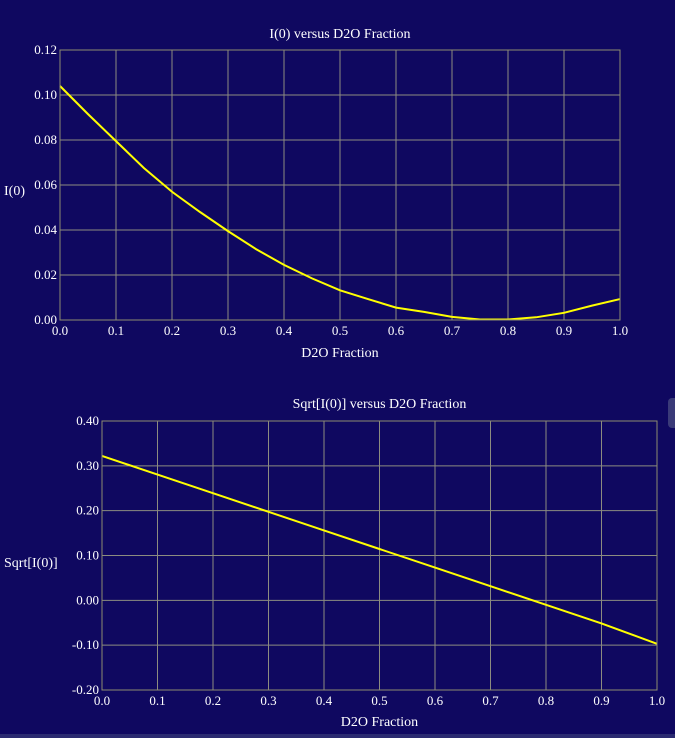 The image size is (675, 738). I want to click on chart-1-y-tick-labels: 0.00 0.02 0.04 0.06 0.08 0.10 0.12, so click(45, 184).